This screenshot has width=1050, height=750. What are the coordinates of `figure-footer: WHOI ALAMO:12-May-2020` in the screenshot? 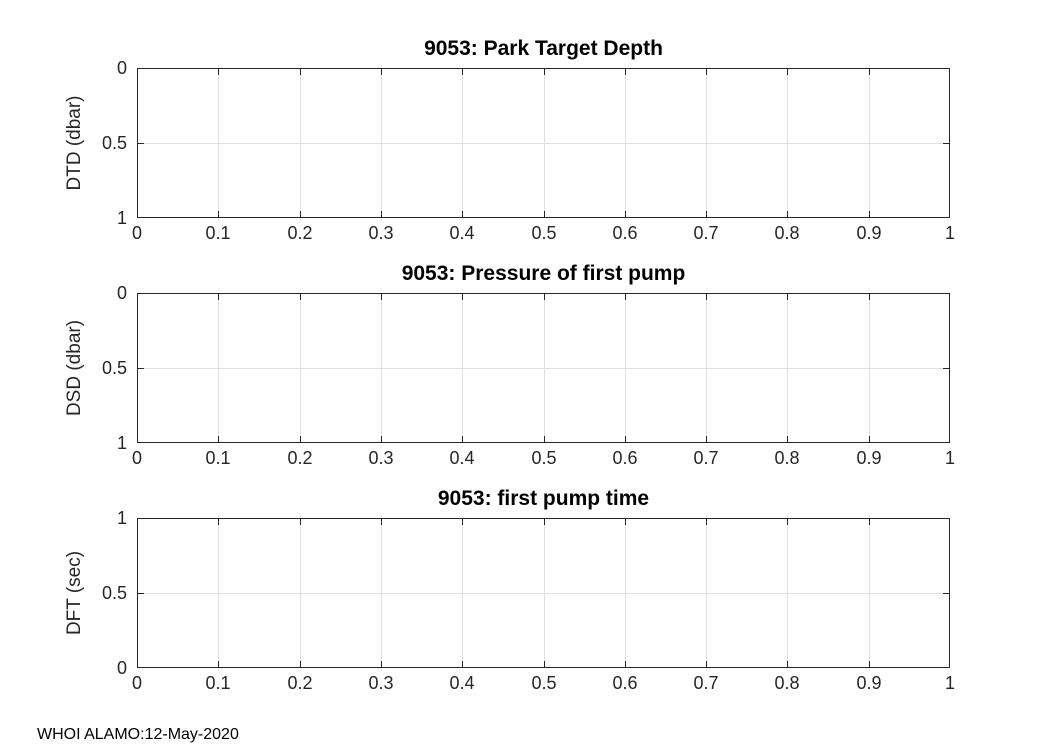 It's located at (138, 734).